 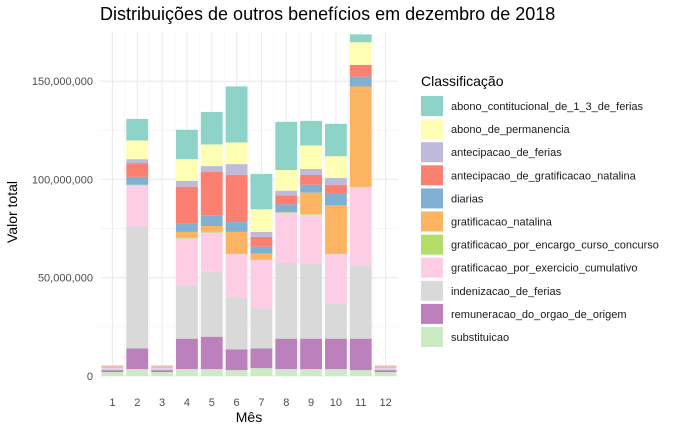 What do you see at coordinates (90, 377) in the screenshot?
I see `y-tick-label: 0` at bounding box center [90, 377].